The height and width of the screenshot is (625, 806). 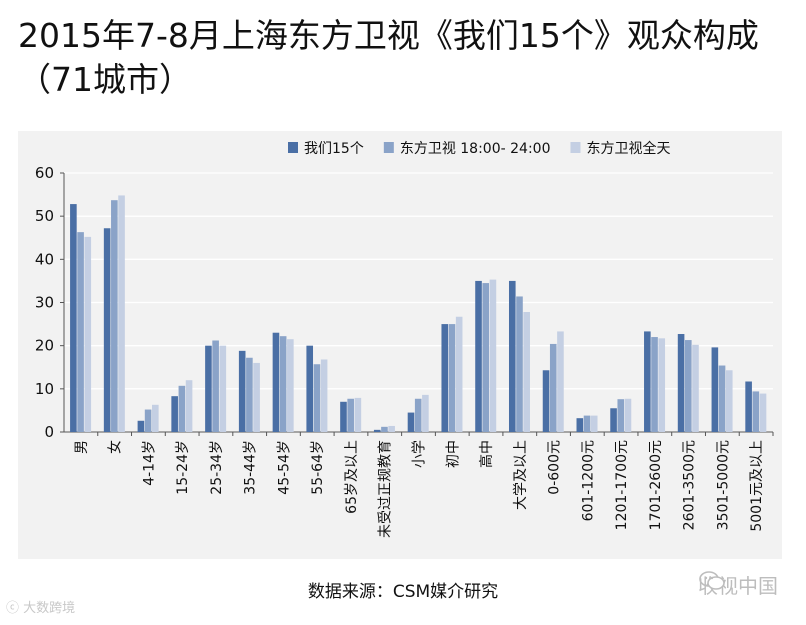 I want to click on x-tick-label: 45-54岁, so click(x=284, y=467).